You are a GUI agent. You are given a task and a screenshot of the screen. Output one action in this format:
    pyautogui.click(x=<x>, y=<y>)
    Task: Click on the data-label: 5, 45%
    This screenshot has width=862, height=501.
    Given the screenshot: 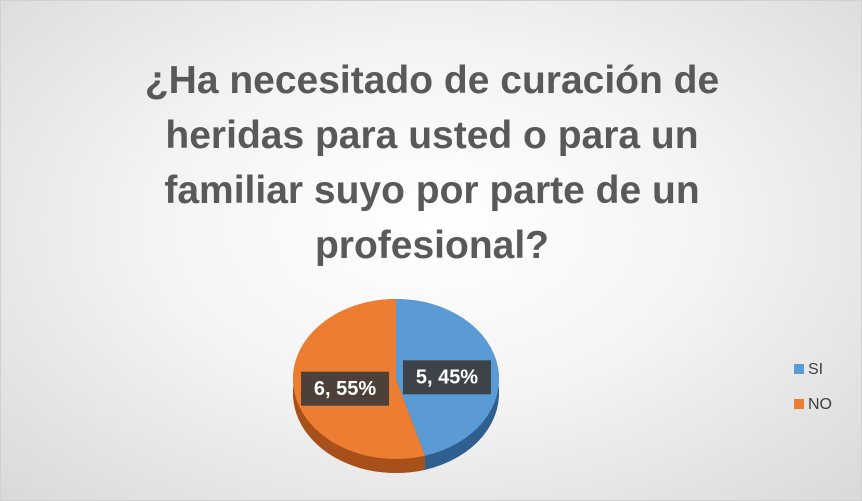 What is the action you would take?
    pyautogui.click(x=447, y=378)
    